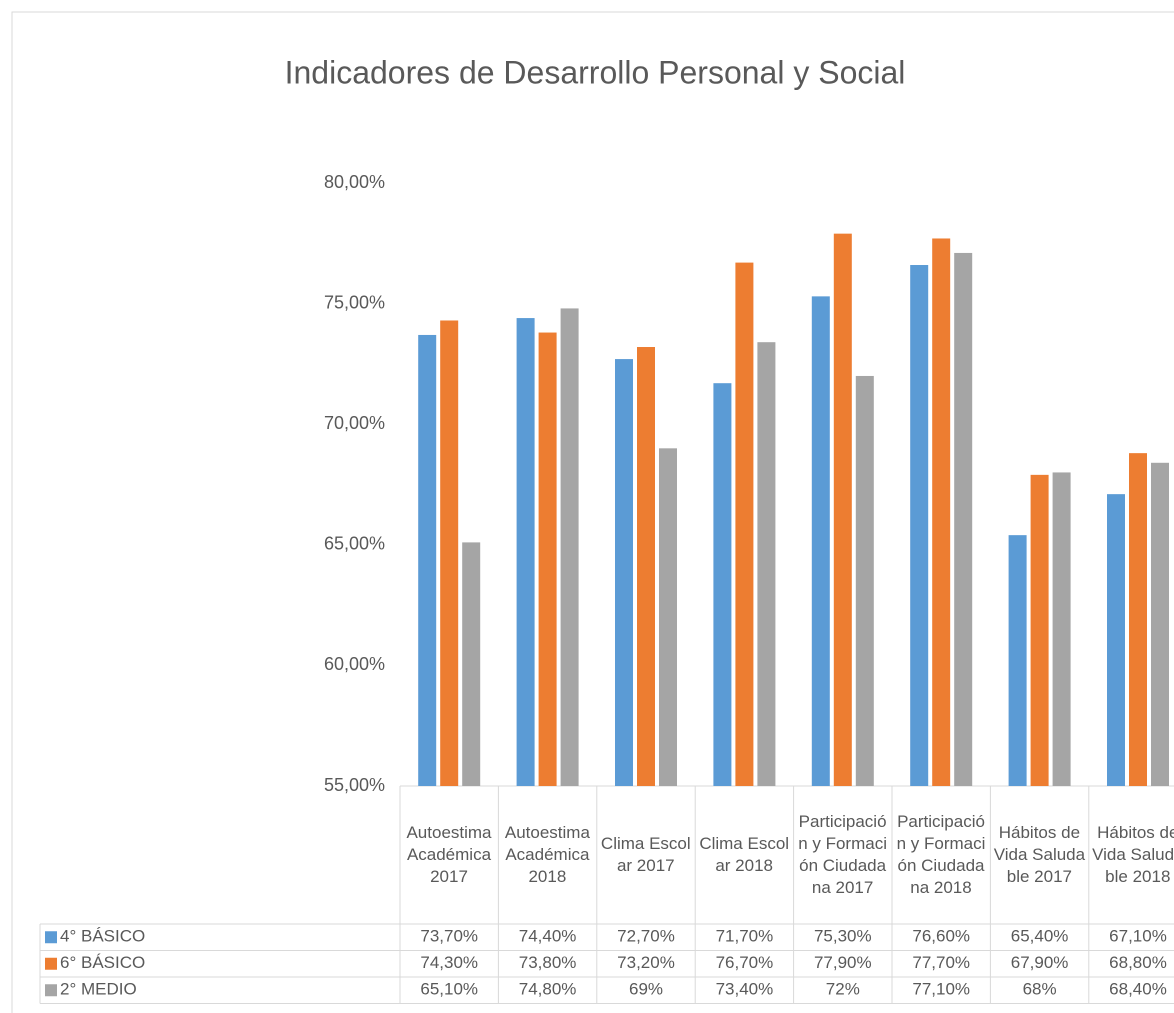  Describe the element at coordinates (102, 936) in the screenshot. I see `legend-label: 4° BÁSICO` at that location.